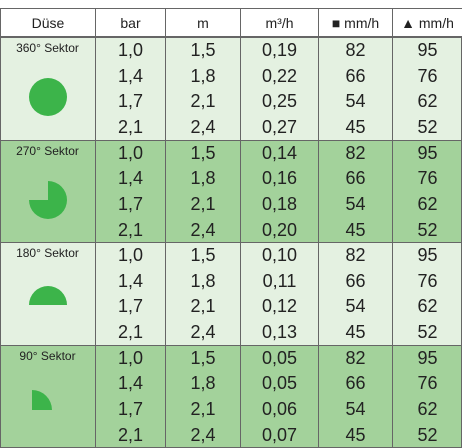 The image size is (462, 448). What do you see at coordinates (42, 400) in the screenshot?
I see `icon-quarter` at bounding box center [42, 400].